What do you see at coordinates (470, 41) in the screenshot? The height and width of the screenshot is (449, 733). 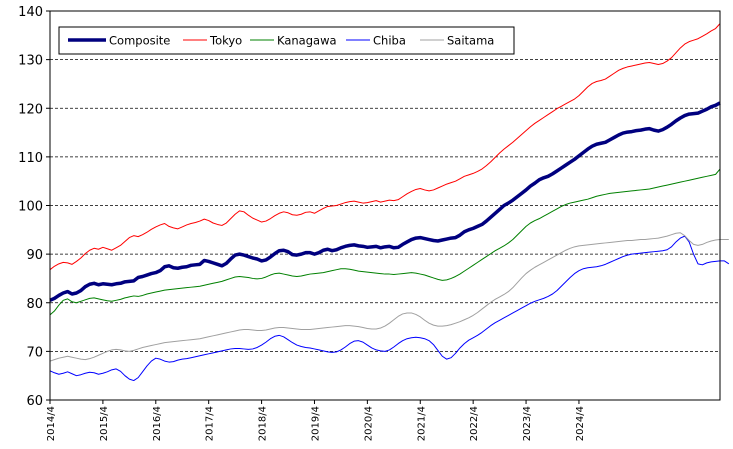 I see `legend-label-saitama: Saitama` at bounding box center [470, 41].